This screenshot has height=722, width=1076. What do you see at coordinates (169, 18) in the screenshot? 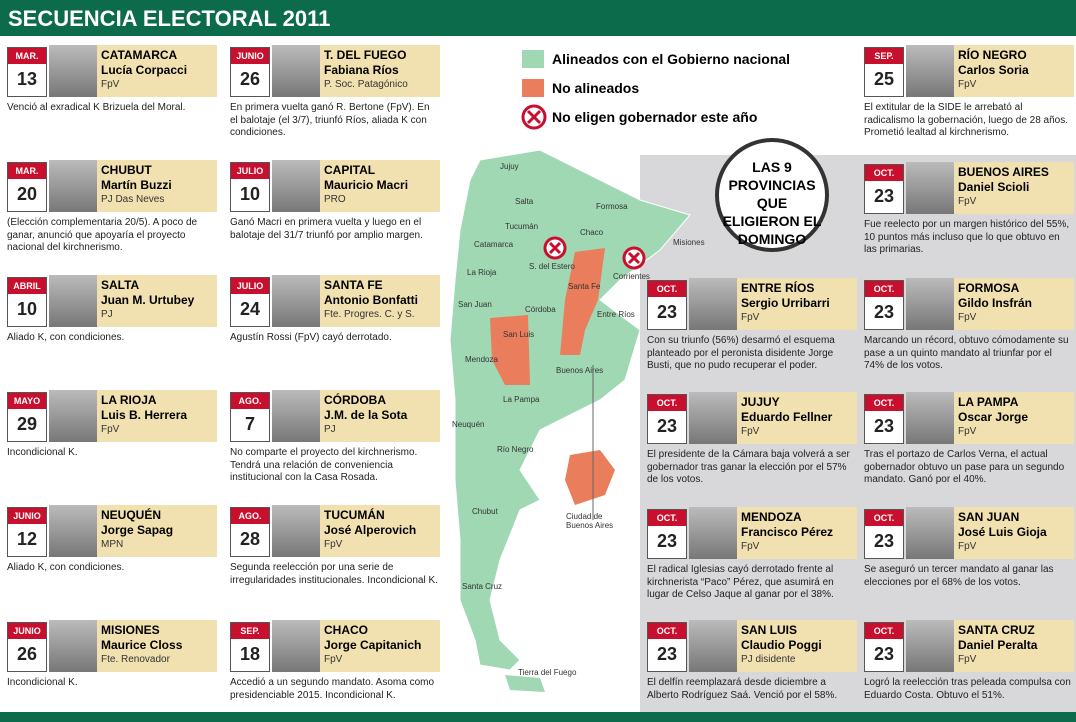
I see `title: SECUENCIA ELECTORAL 2011` at bounding box center [169, 18].